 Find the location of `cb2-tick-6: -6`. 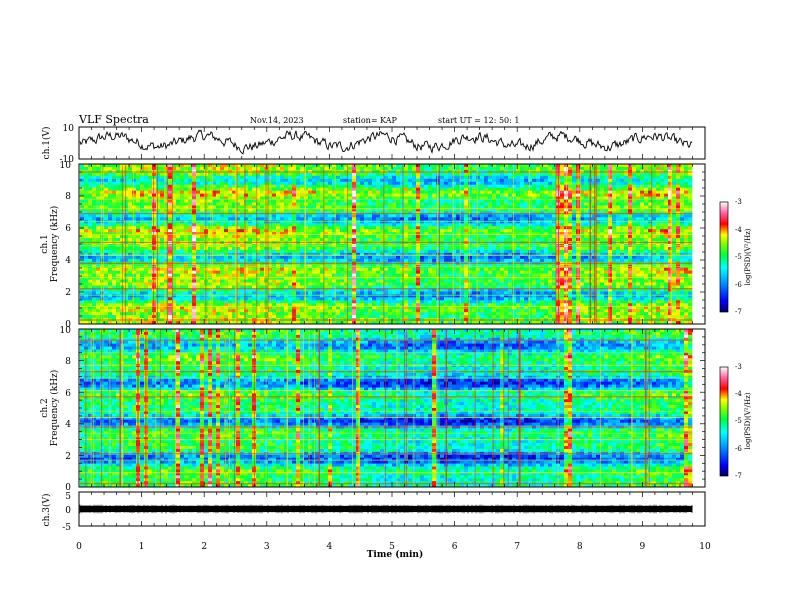

cb2-tick-6: -6 is located at coordinates (738, 449).